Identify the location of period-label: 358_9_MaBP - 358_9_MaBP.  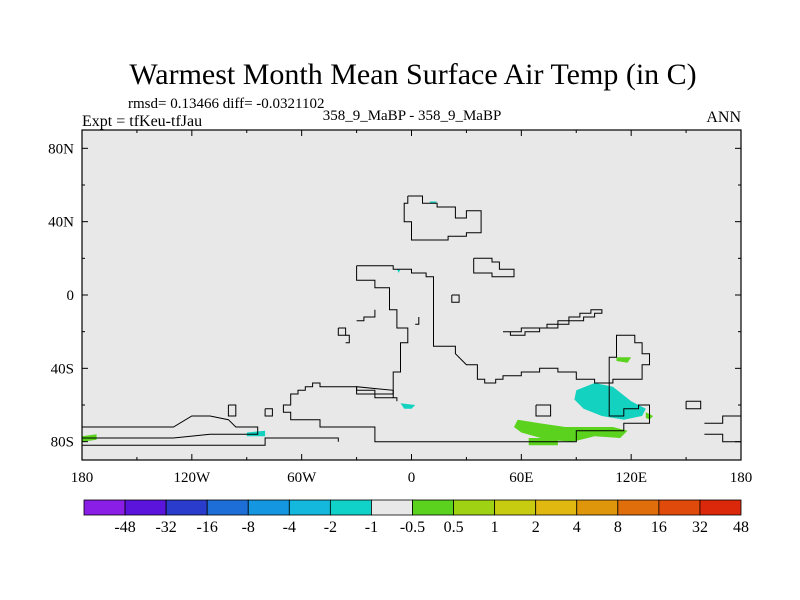
(412, 116).